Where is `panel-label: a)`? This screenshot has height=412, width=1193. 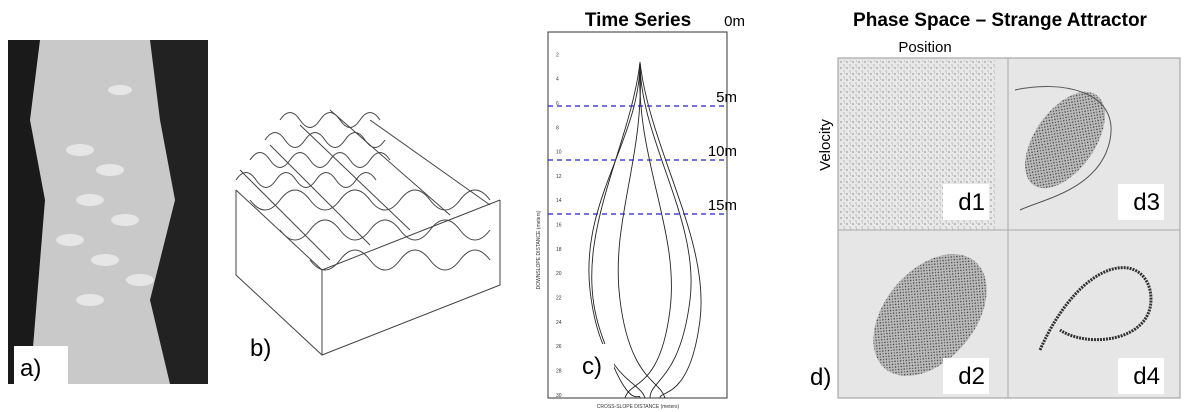
panel-label: a) is located at coordinates (30, 368).